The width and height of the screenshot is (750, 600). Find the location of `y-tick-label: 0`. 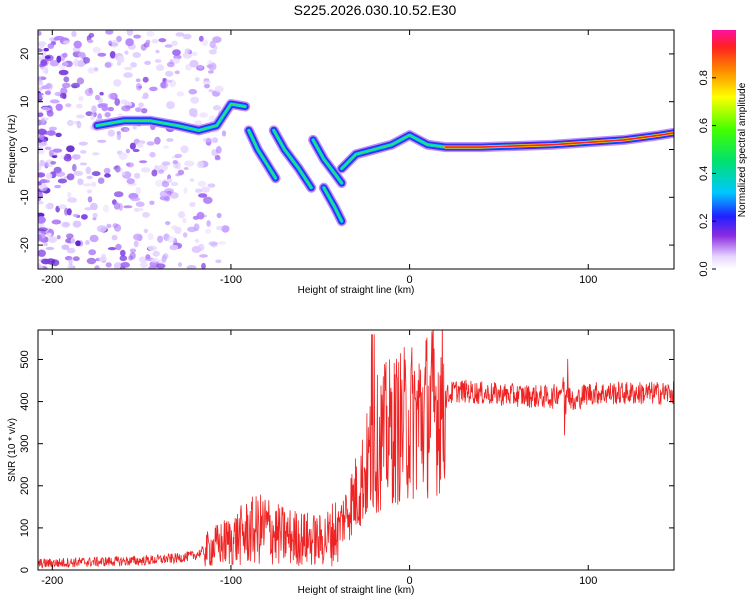

y-tick-label: 0 is located at coordinates (25, 149).